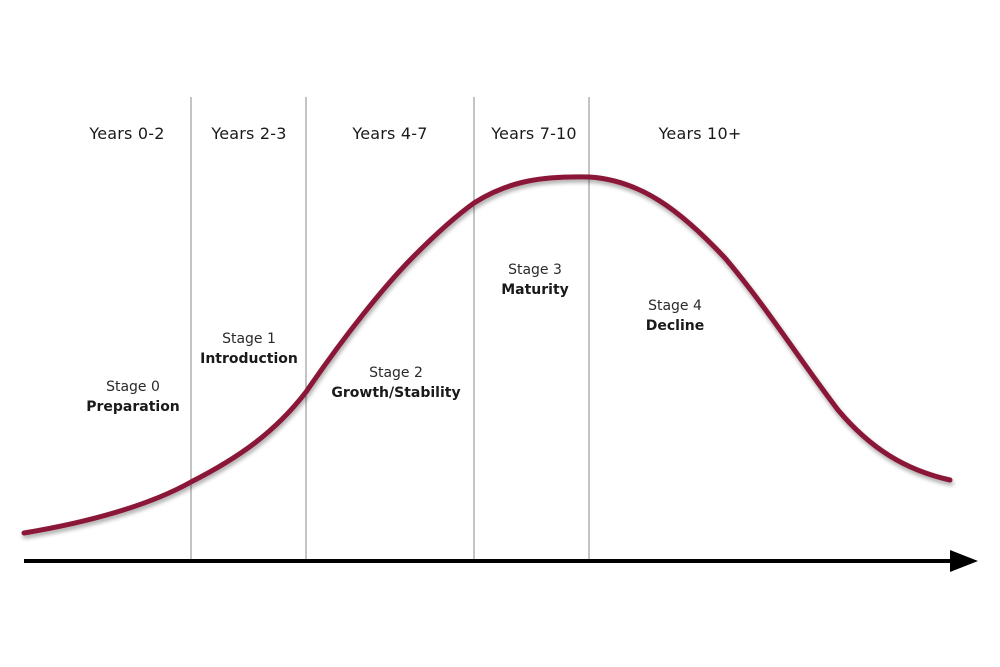 The height and width of the screenshot is (667, 1000). What do you see at coordinates (249, 359) in the screenshot?
I see `stage-1-name: Introduction` at bounding box center [249, 359].